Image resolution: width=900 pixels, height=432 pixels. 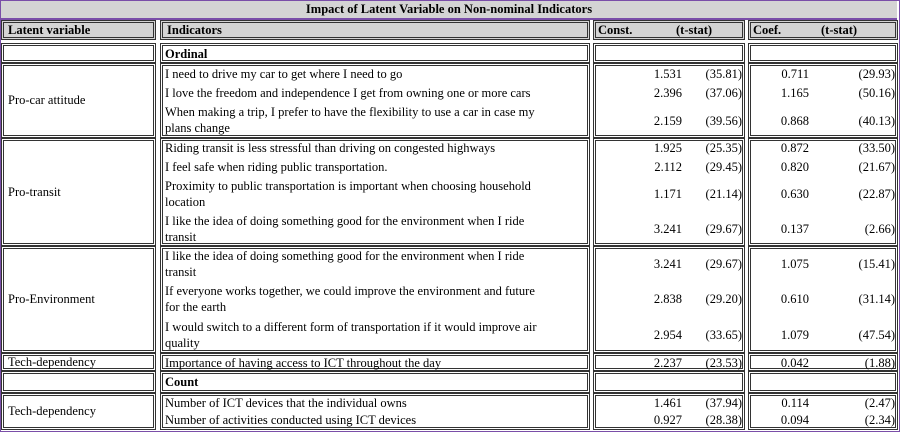 I want to click on tstat-value: (29.93), so click(x=876, y=74).